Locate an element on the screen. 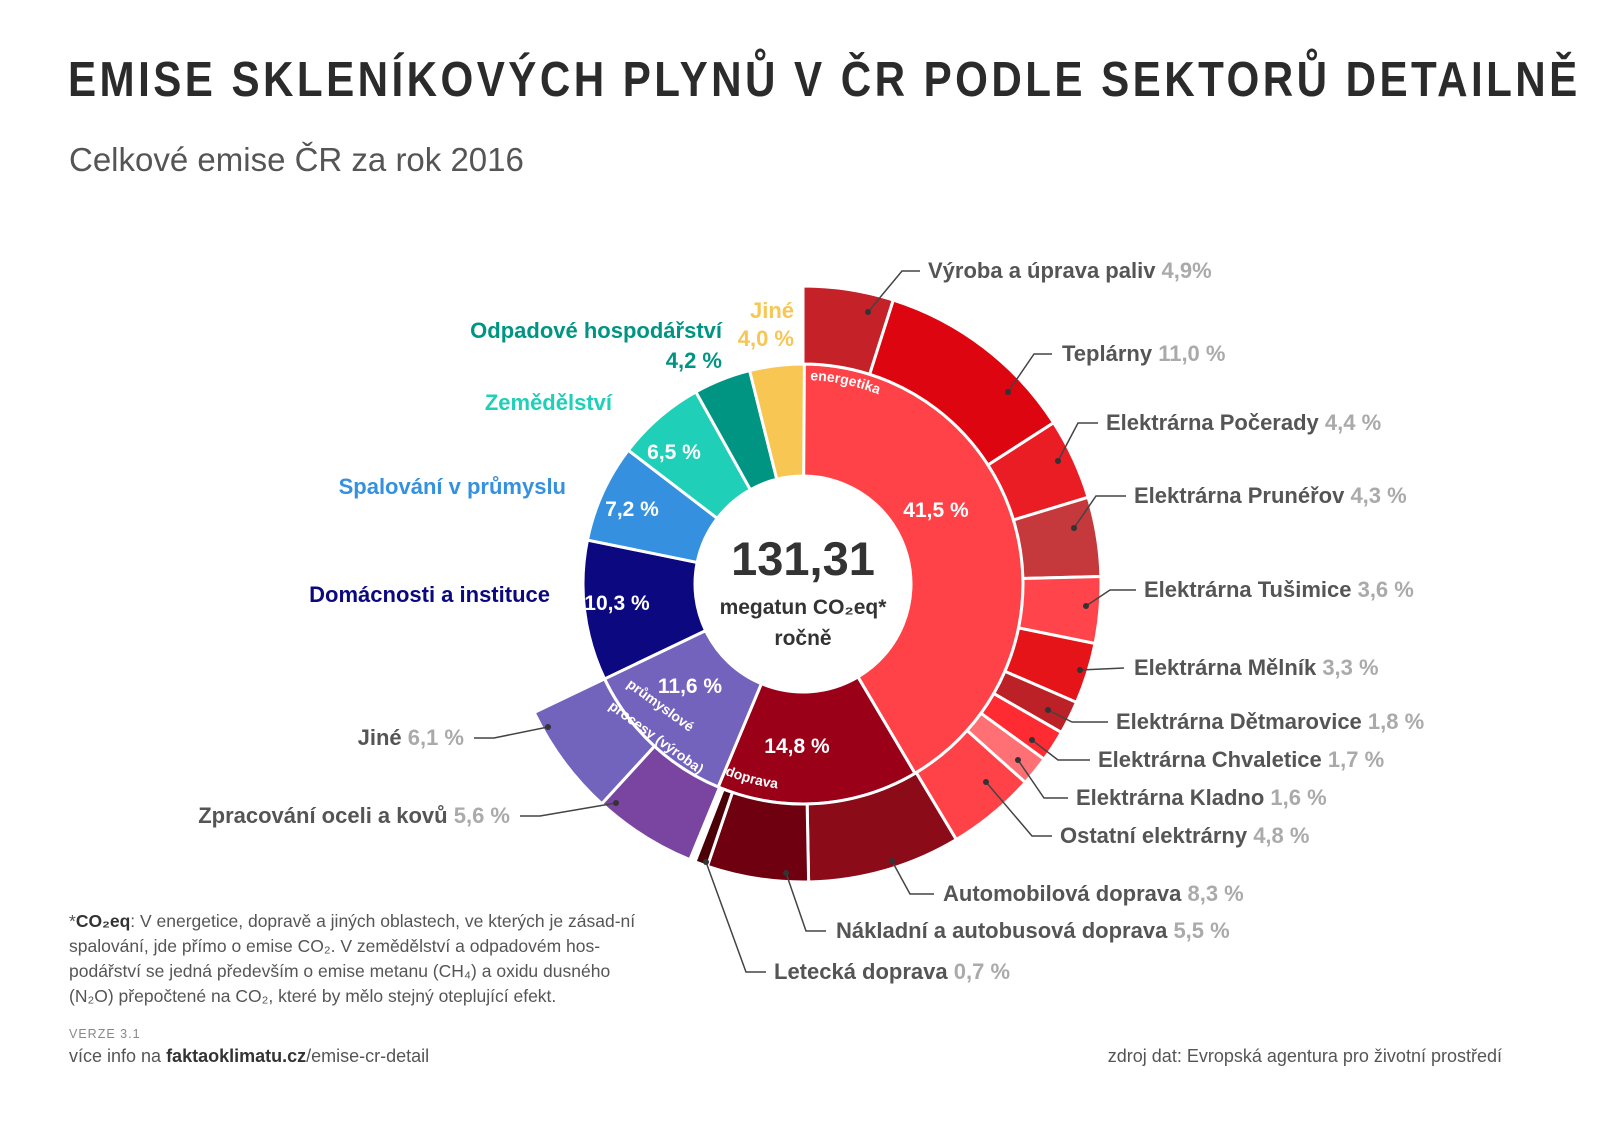 Image resolution: width=1600 pixels, height=1131 pixels. leader-line-elektrarna-pocerady is located at coordinates (1077, 442).